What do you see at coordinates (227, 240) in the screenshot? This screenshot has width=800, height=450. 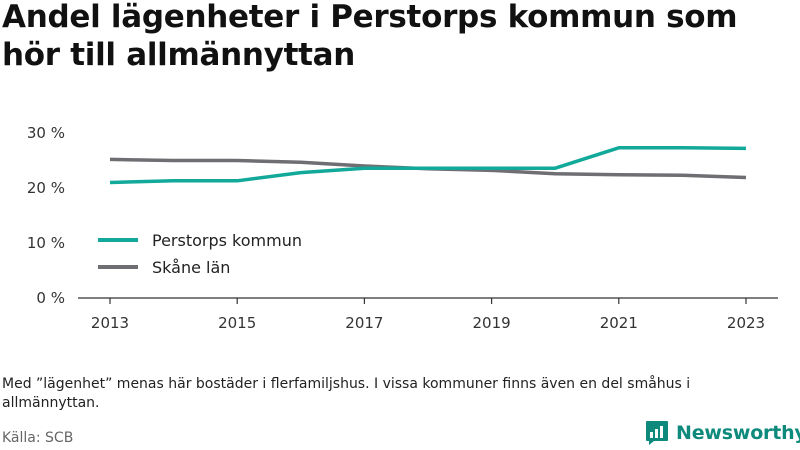 I see `legend-label: Perstorps kommun` at bounding box center [227, 240].